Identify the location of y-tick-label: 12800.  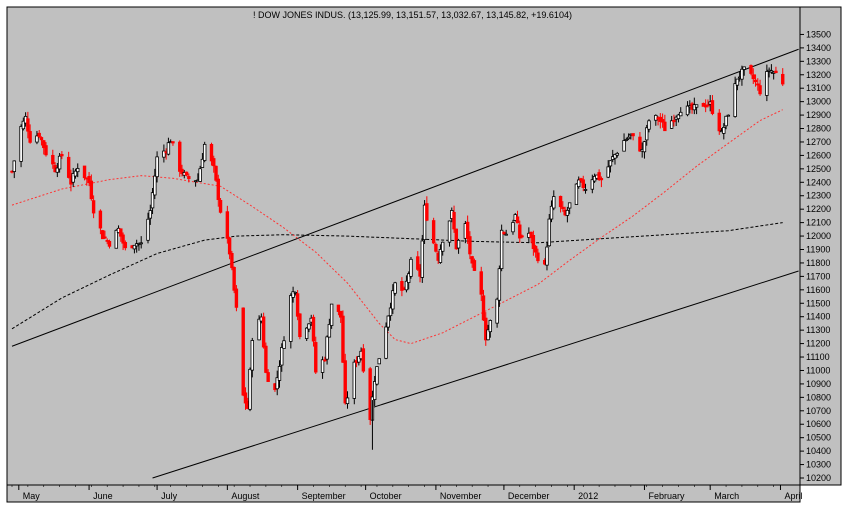
(818, 129).